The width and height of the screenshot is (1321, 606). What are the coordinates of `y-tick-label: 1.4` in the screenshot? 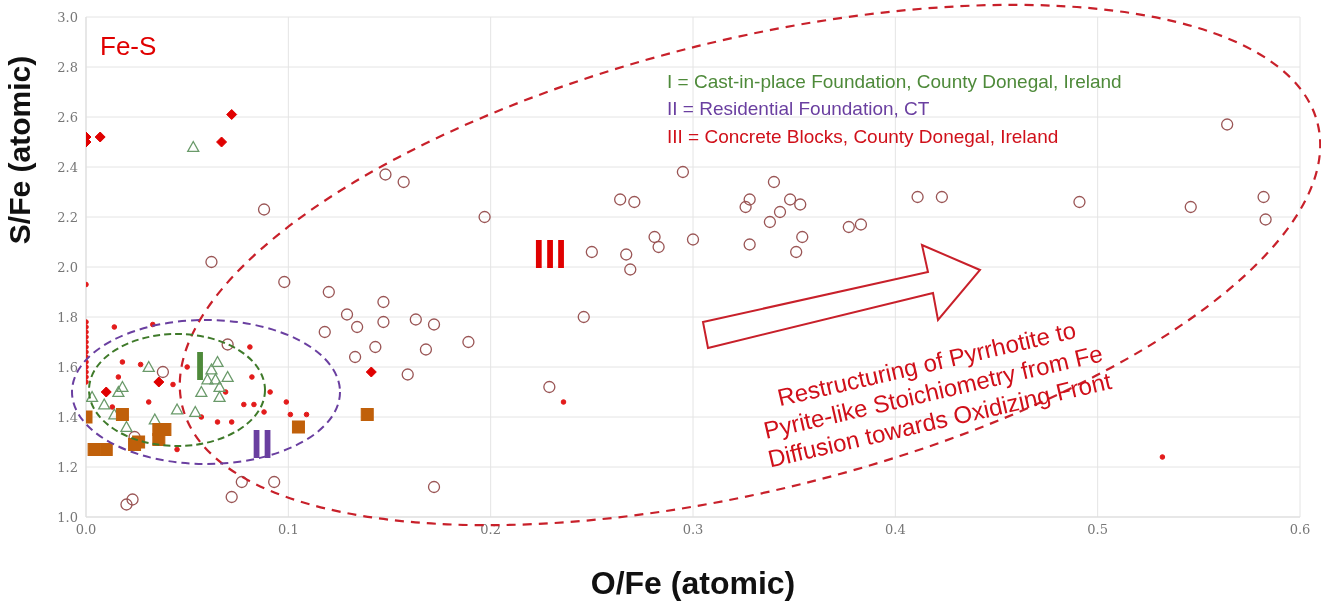 It's located at (67, 417).